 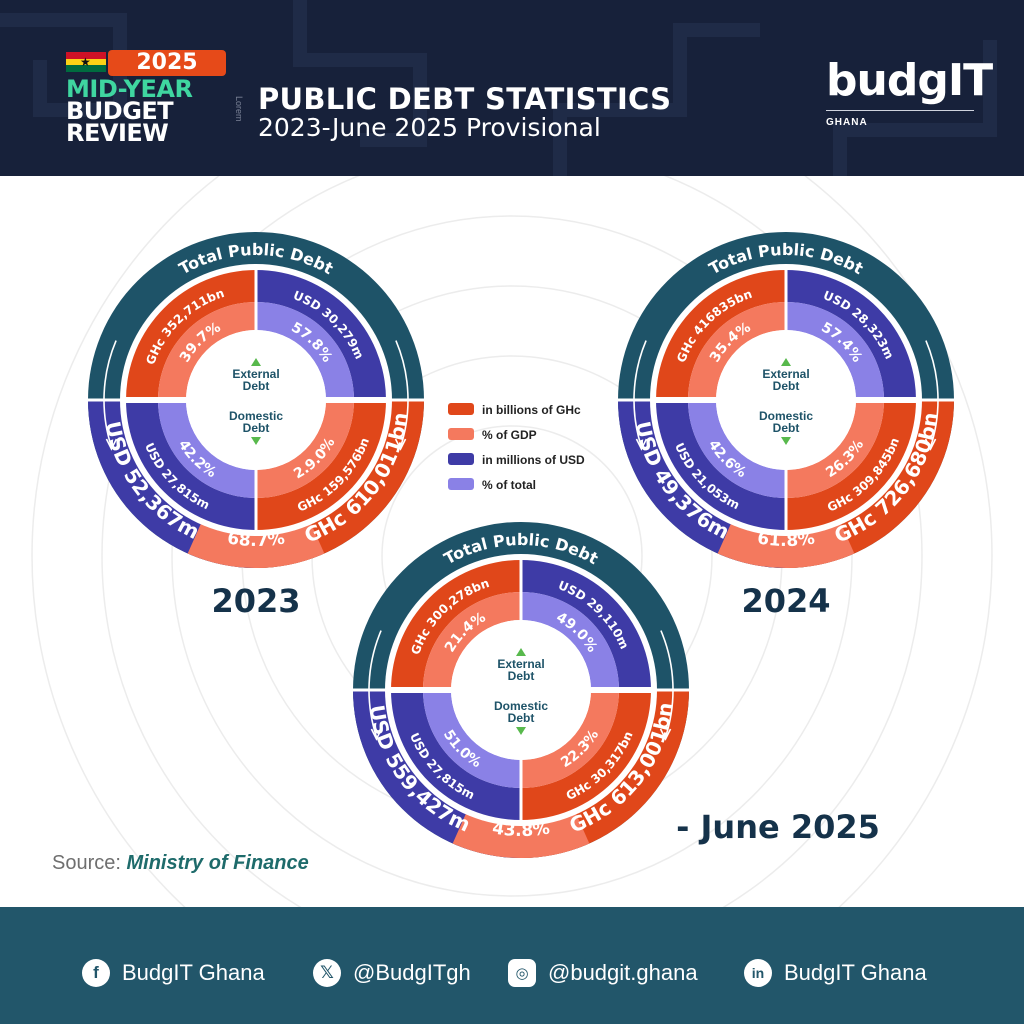 What do you see at coordinates (785, 601) in the screenshot?
I see `period-label-1: 2024` at bounding box center [785, 601].